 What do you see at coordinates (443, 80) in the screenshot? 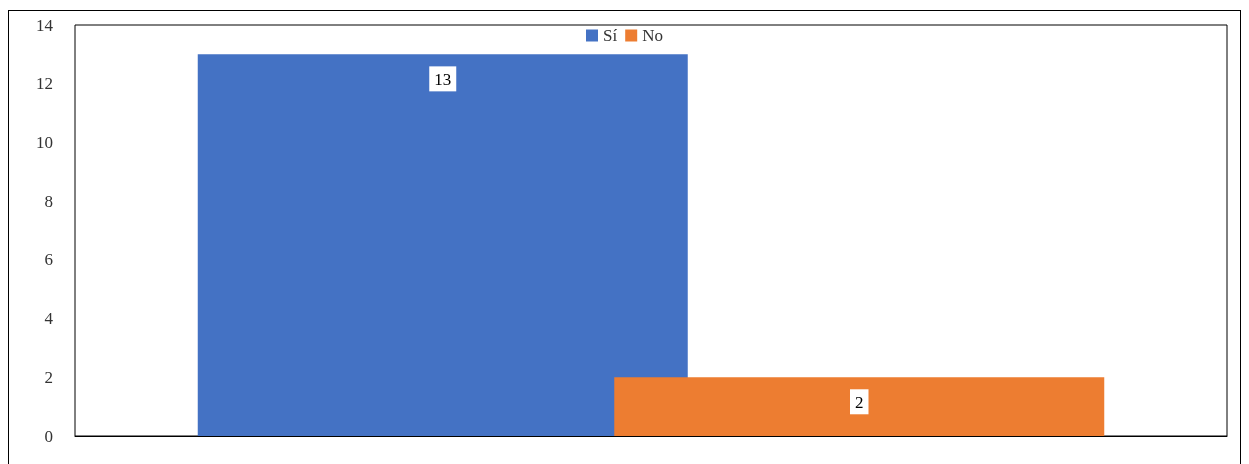
I see `data-label: 13` at bounding box center [443, 80].